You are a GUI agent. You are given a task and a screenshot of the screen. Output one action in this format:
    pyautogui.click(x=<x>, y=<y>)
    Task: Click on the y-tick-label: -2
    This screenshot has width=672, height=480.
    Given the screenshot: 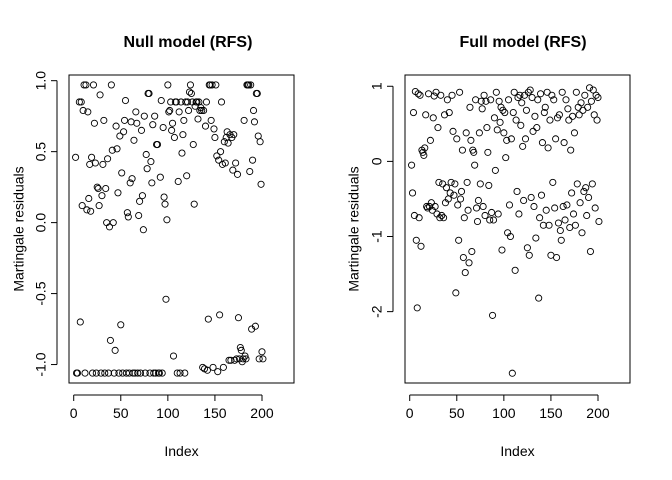 What is the action you would take?
    pyautogui.click(x=377, y=311)
    